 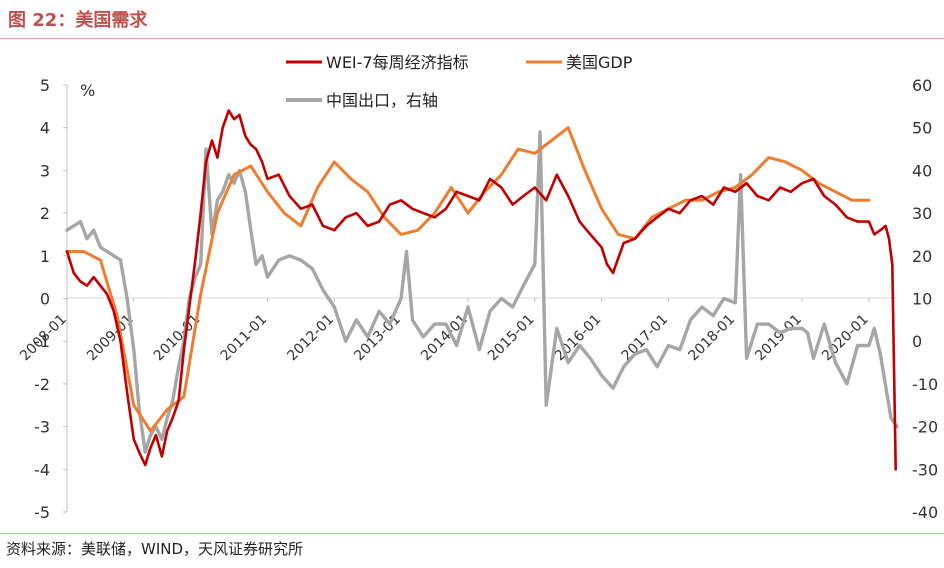 I want to click on bottom-divider, so click(x=472, y=533).